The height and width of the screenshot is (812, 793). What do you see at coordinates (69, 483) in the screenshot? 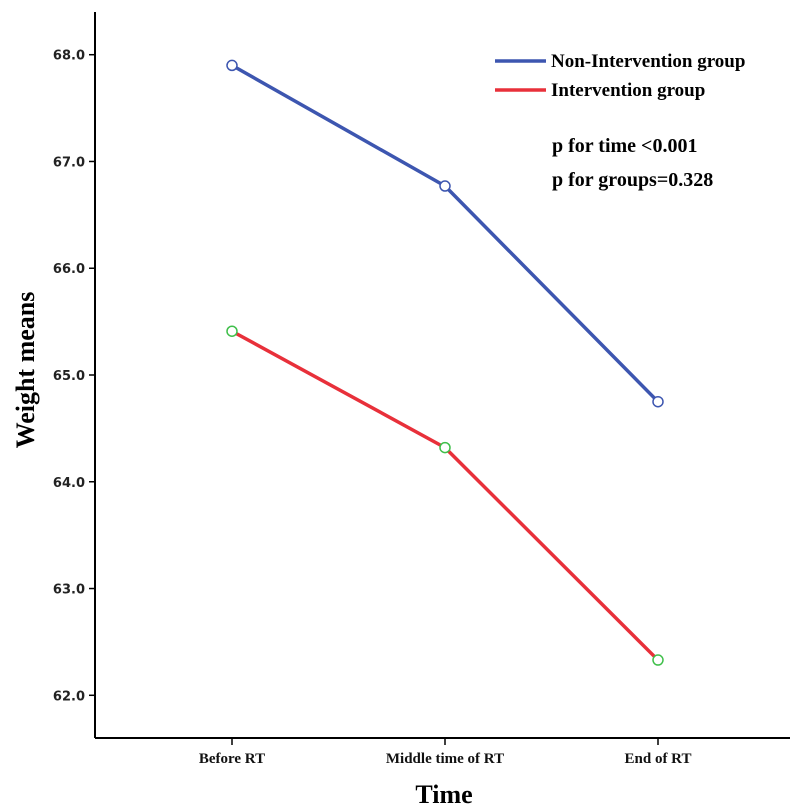
I see `y-tick-label: 64.0` at bounding box center [69, 483].